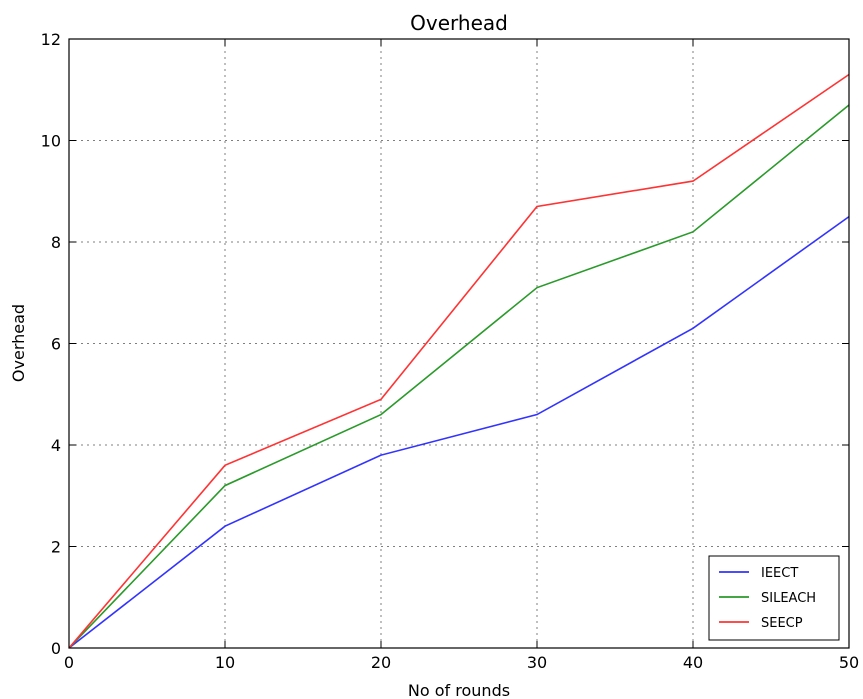  I want to click on x-axis-label: No of rounds, so click(459, 690).